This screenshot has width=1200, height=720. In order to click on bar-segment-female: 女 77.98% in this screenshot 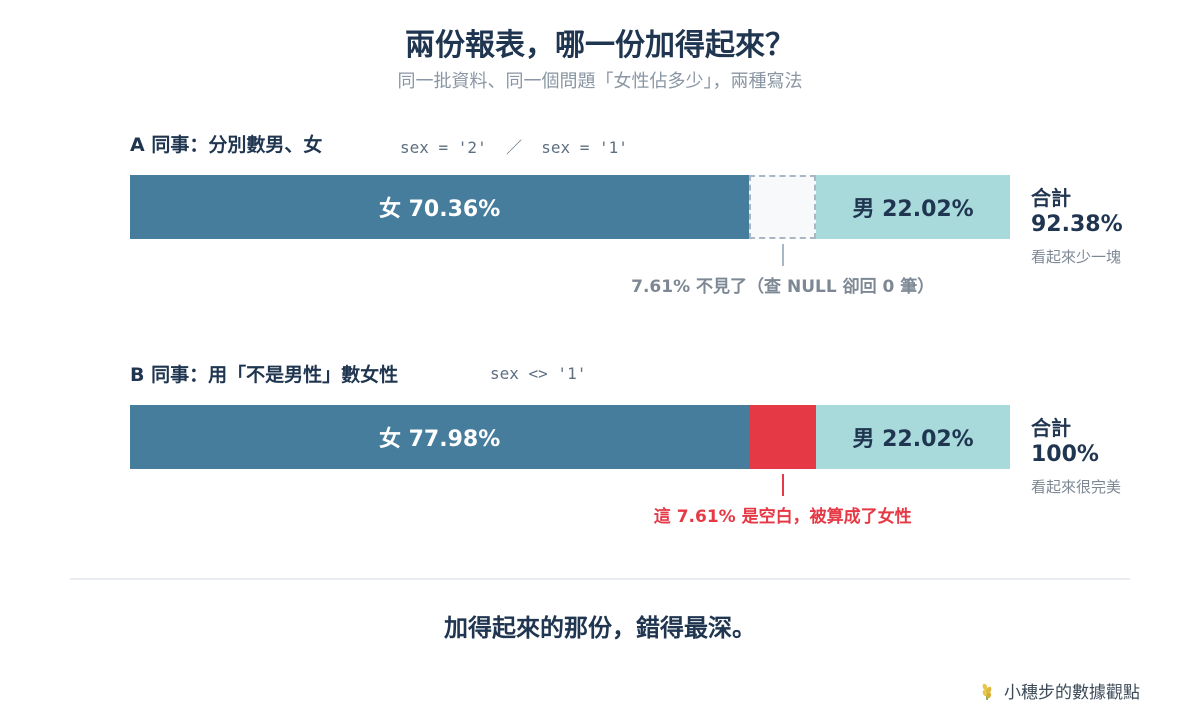, I will do `click(440, 437)`.